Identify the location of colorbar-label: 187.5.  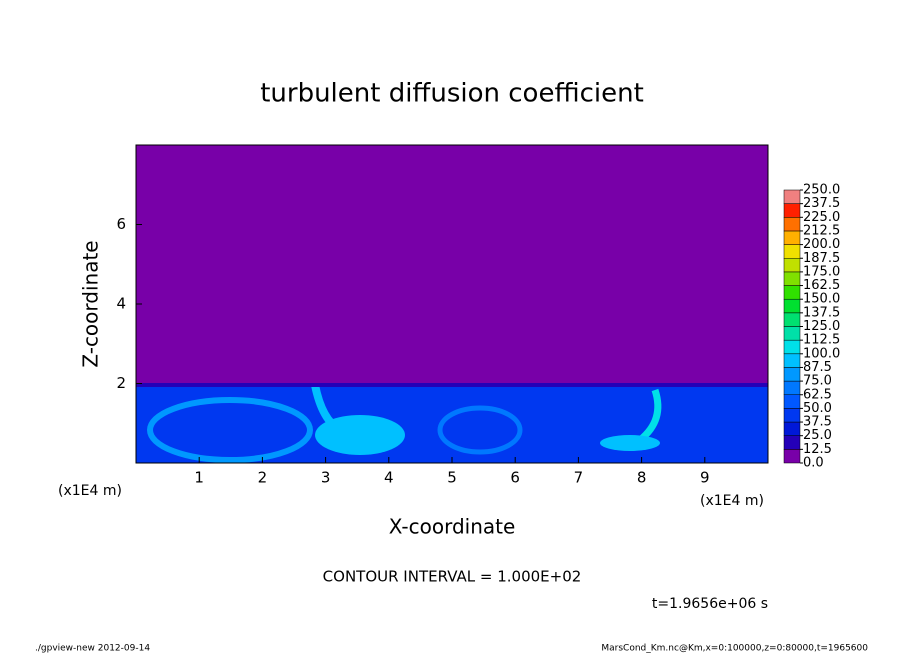
(821, 258).